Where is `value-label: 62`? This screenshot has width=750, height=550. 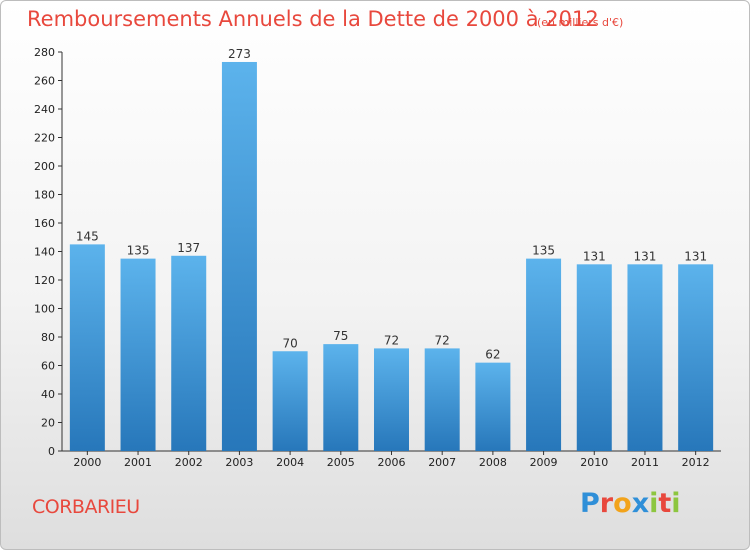
value-label: 62 is located at coordinates (492, 355).